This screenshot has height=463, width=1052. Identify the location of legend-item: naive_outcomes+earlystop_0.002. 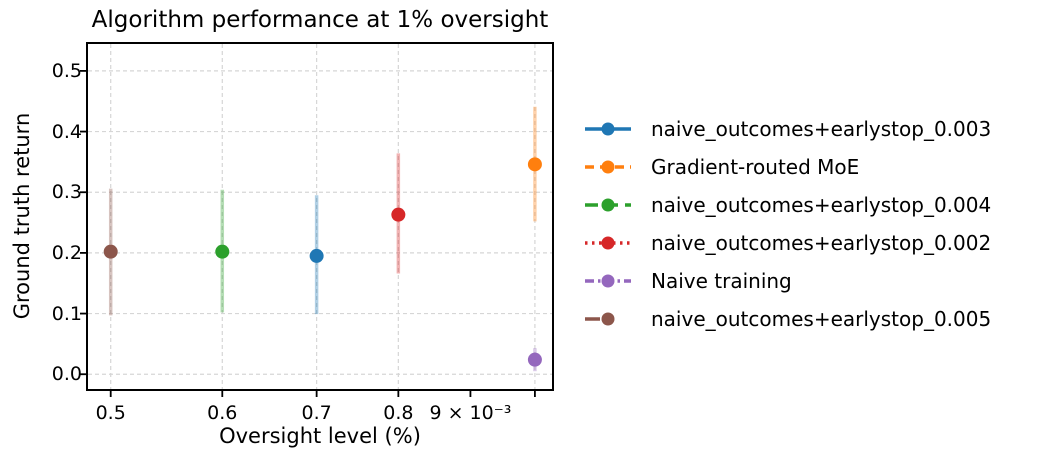
(788, 243).